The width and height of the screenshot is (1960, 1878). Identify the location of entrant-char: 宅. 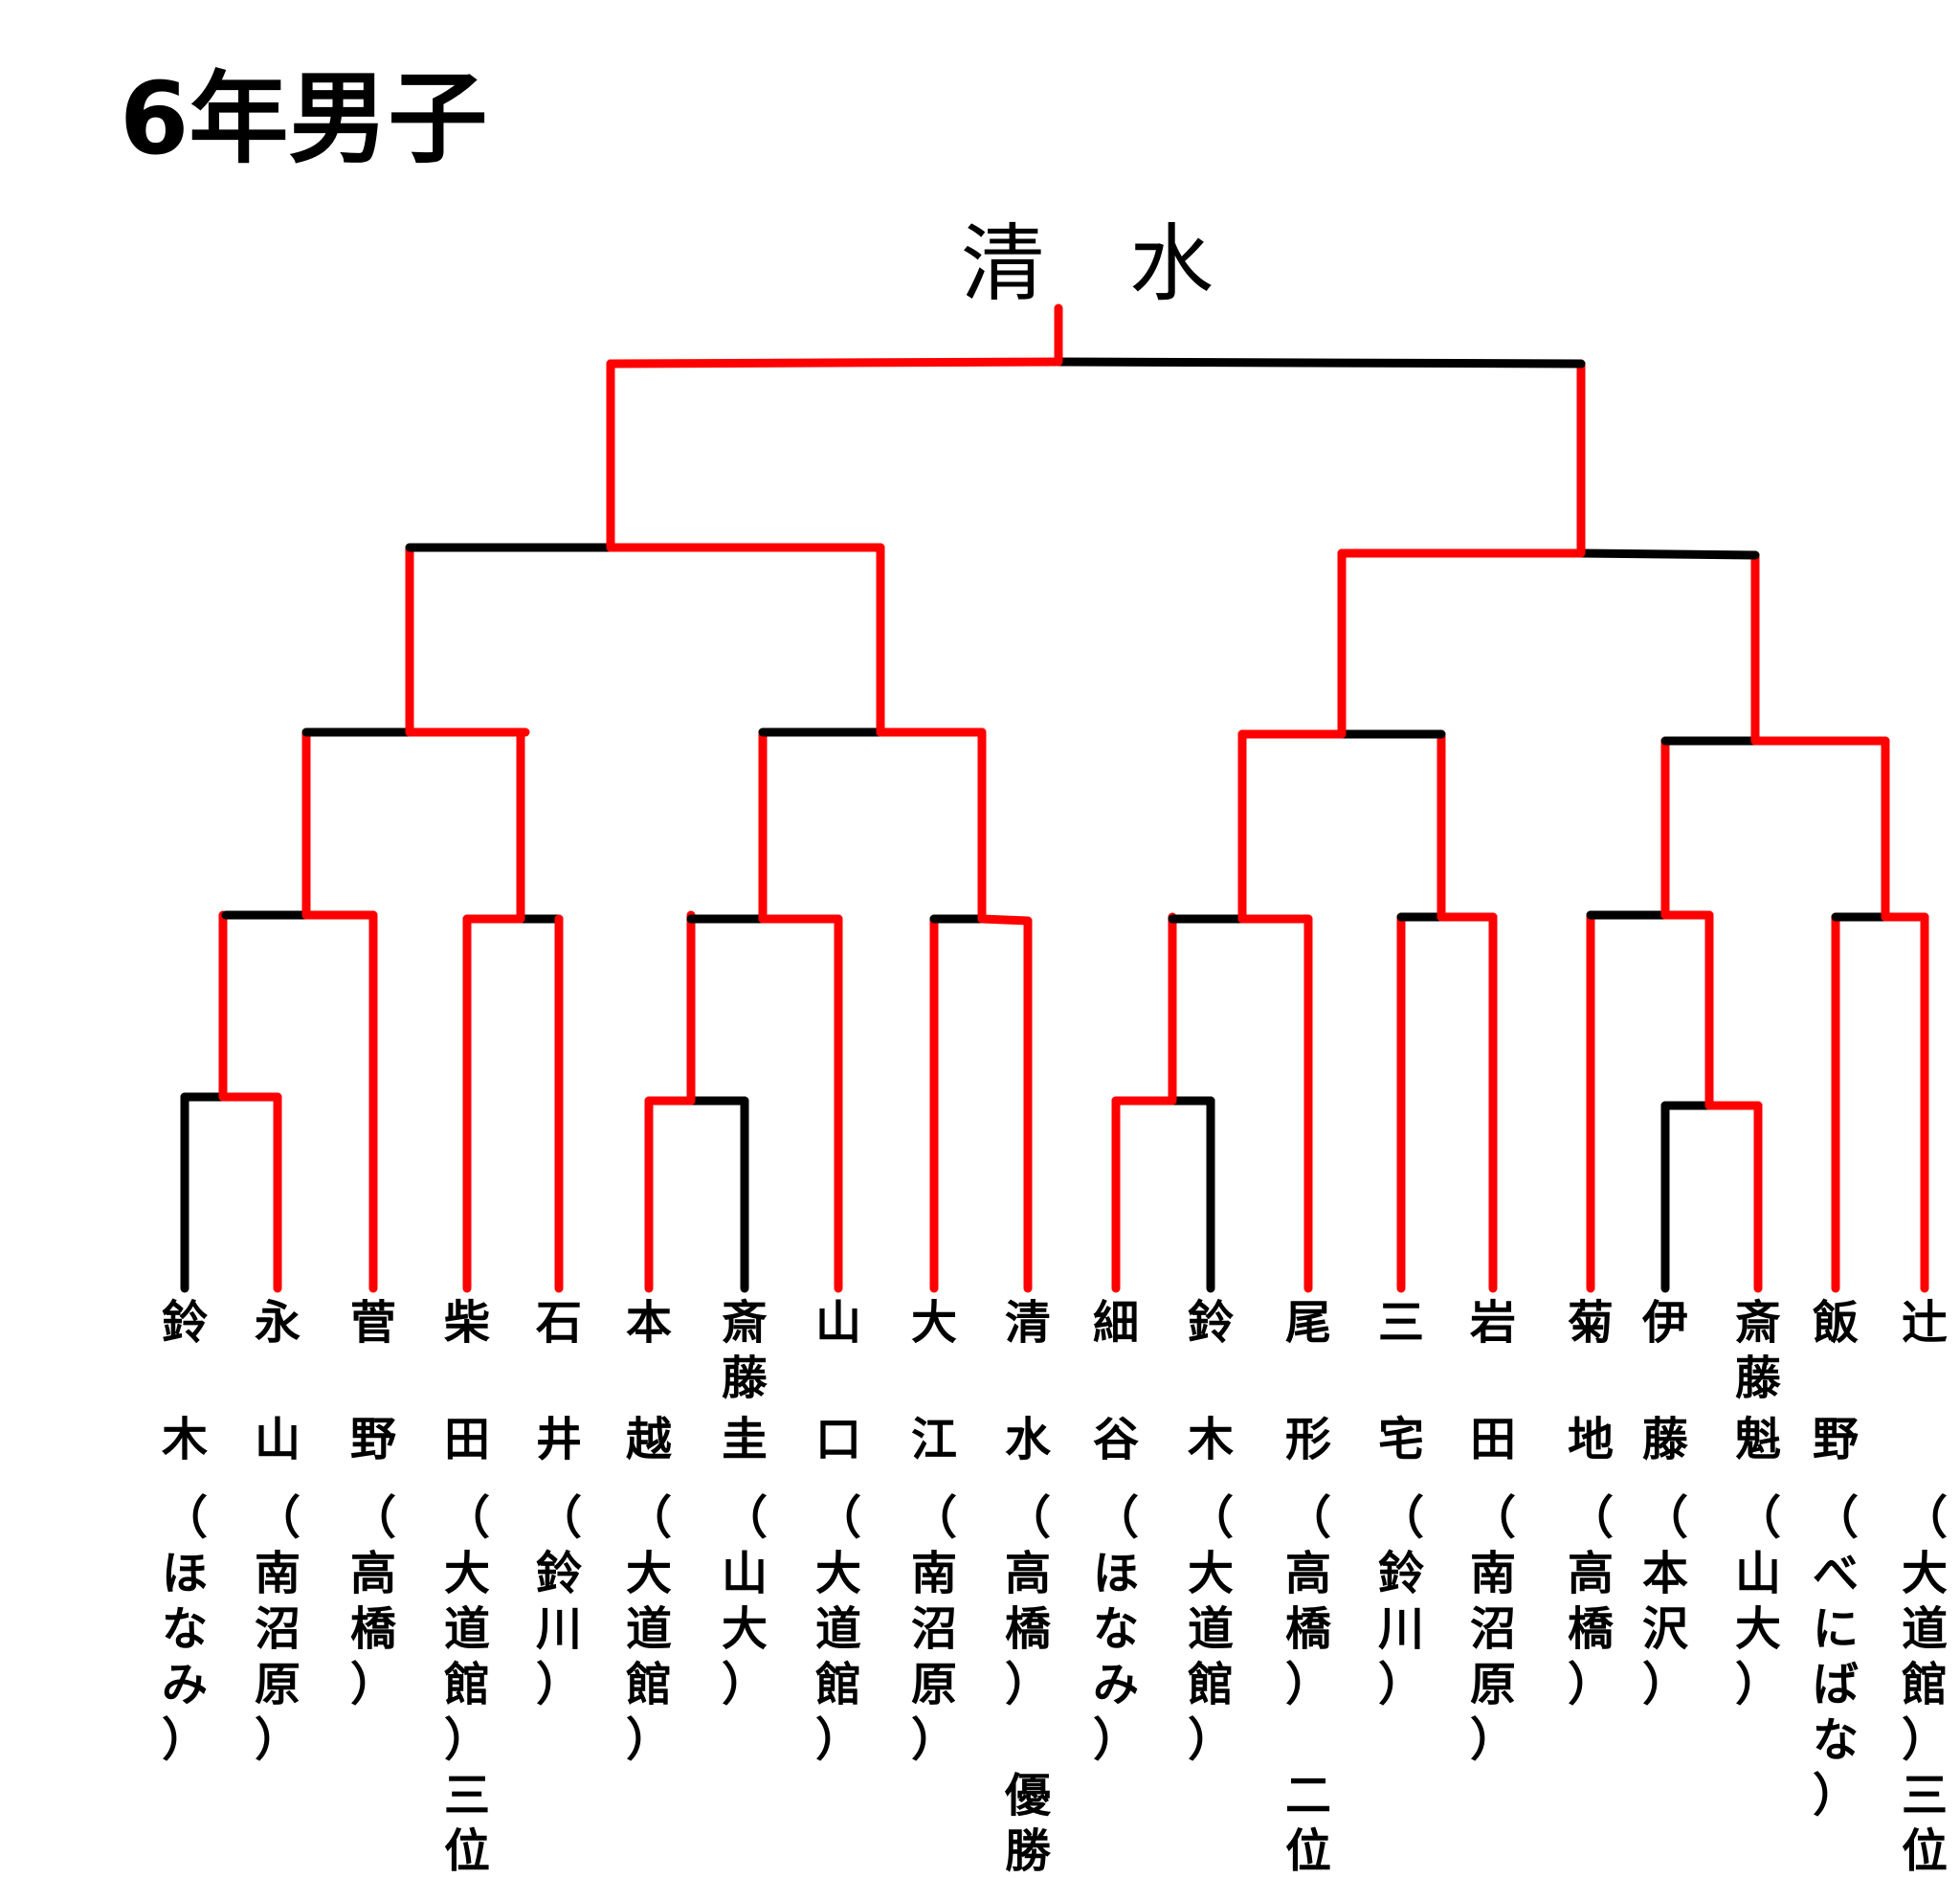
(1400, 1439).